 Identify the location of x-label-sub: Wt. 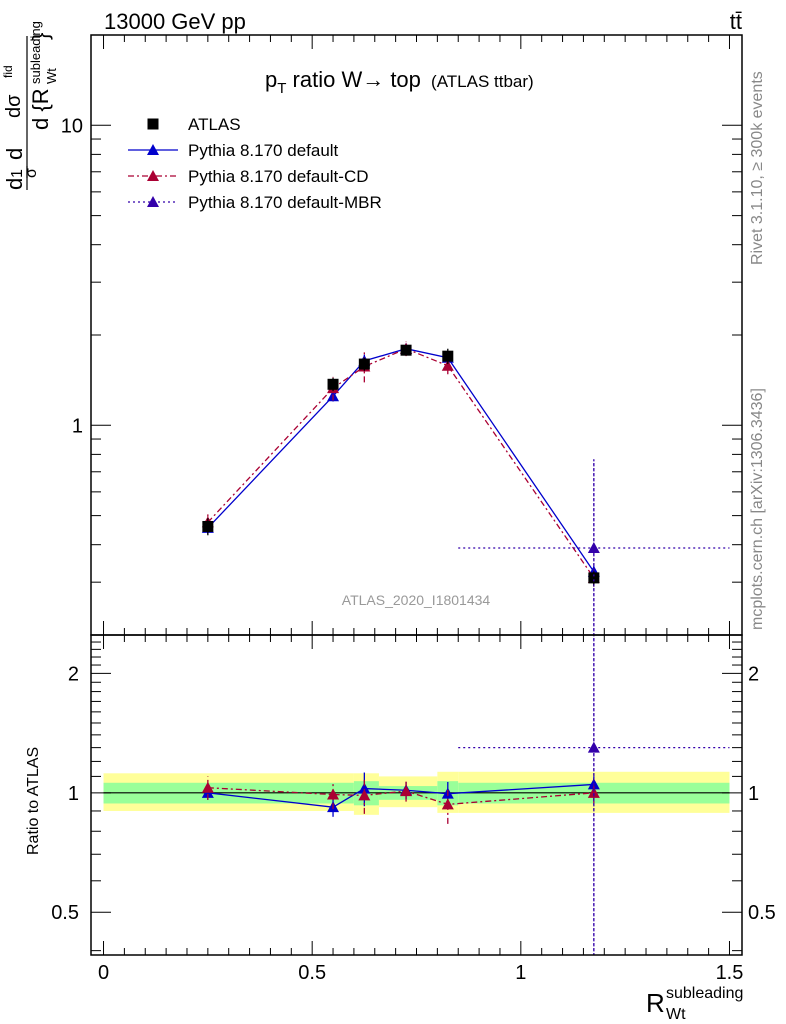
(676, 1014).